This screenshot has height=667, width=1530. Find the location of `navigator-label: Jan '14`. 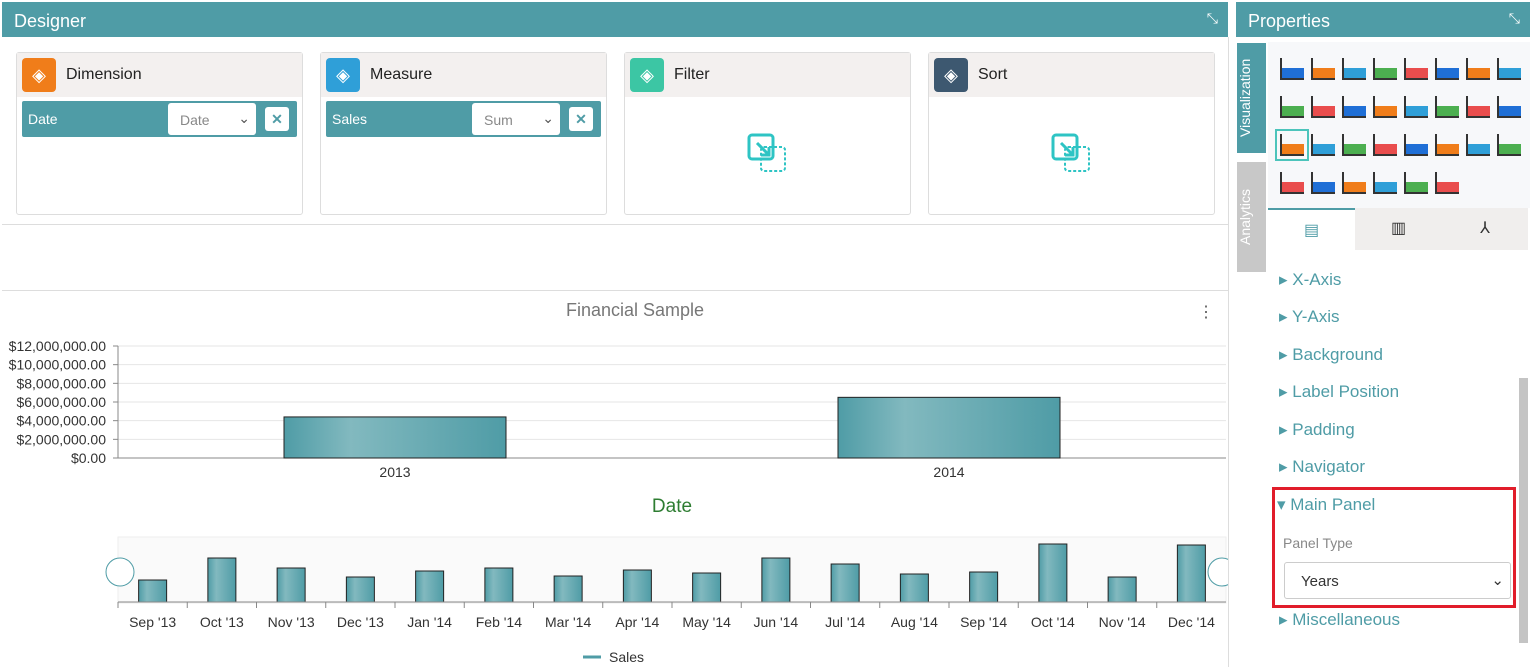

navigator-label: Jan '14 is located at coordinates (429, 622).